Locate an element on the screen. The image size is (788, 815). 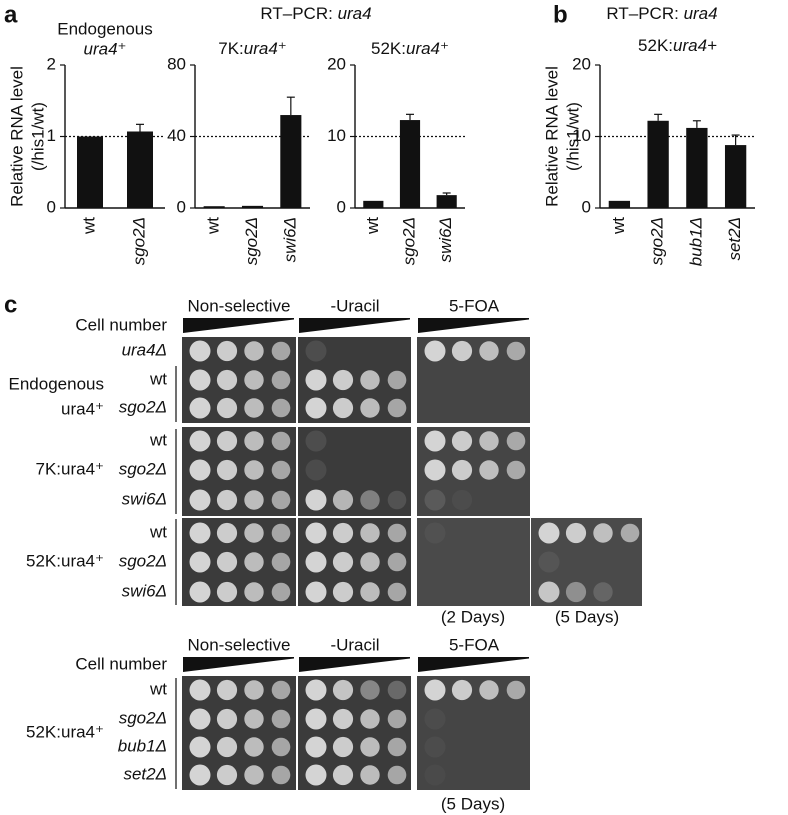
y-axis-label: (/his1/wt) is located at coordinates (37, 136).